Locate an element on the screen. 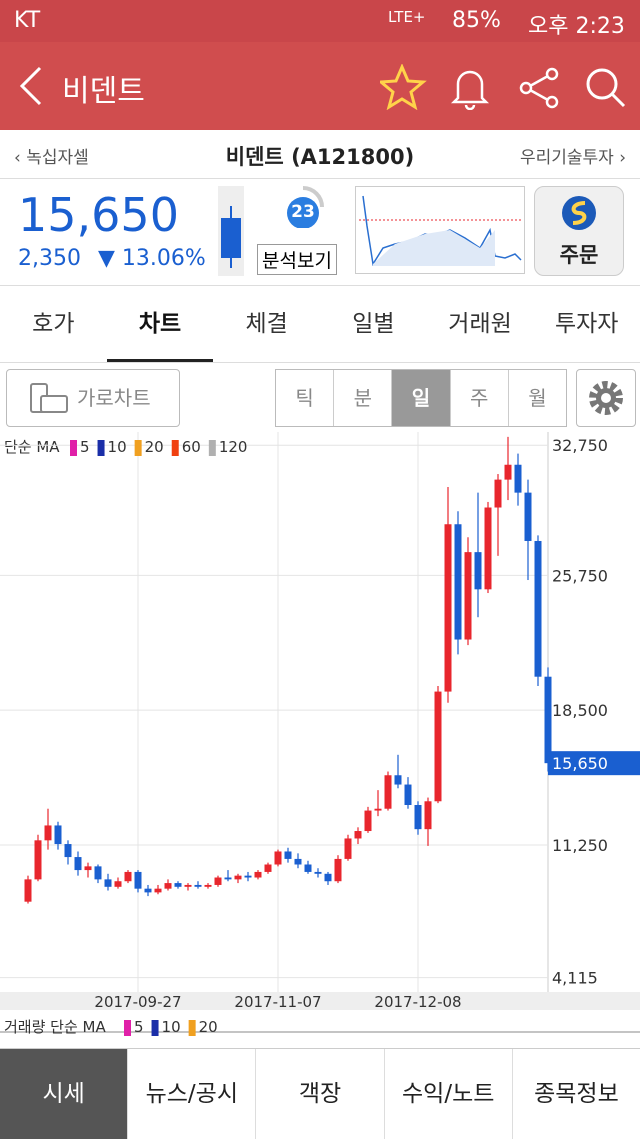  back-button is located at coordinates (31, 86).